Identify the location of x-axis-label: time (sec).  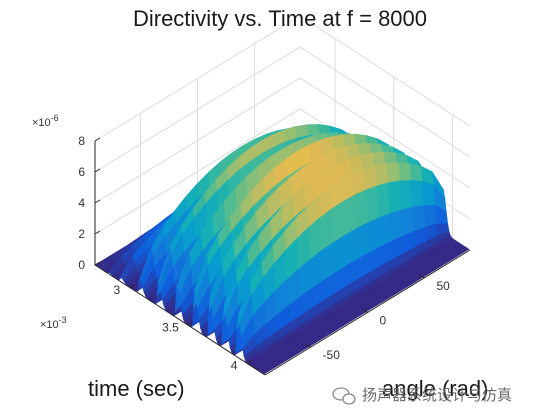
(136, 388).